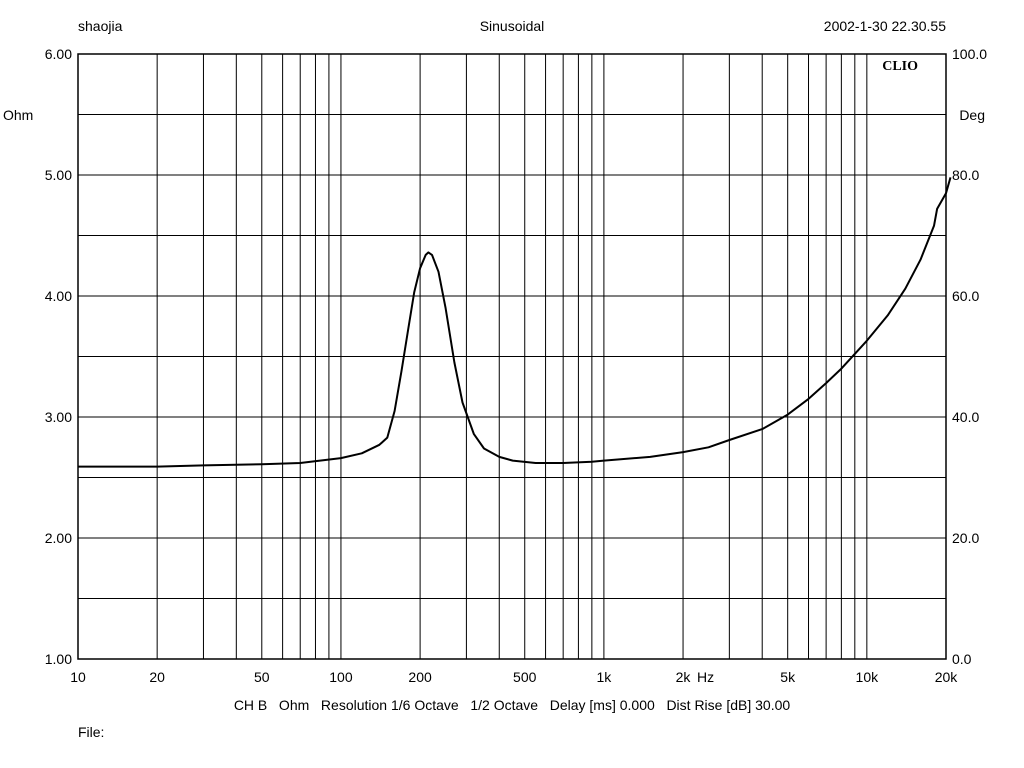  I want to click on y-left-tick-label: 6.00, so click(58, 54).